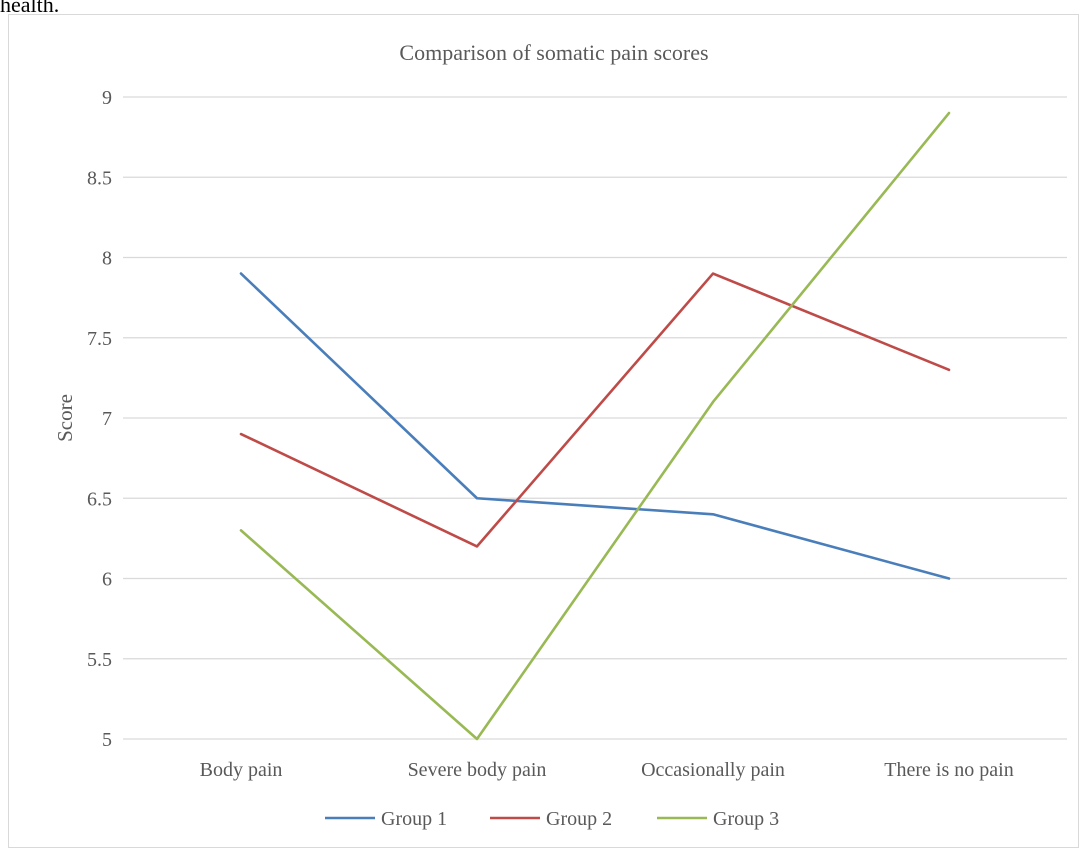 Image resolution: width=1083 pixels, height=849 pixels. I want to click on chart-title: Comparison of somatic pain scores, so click(553, 52).